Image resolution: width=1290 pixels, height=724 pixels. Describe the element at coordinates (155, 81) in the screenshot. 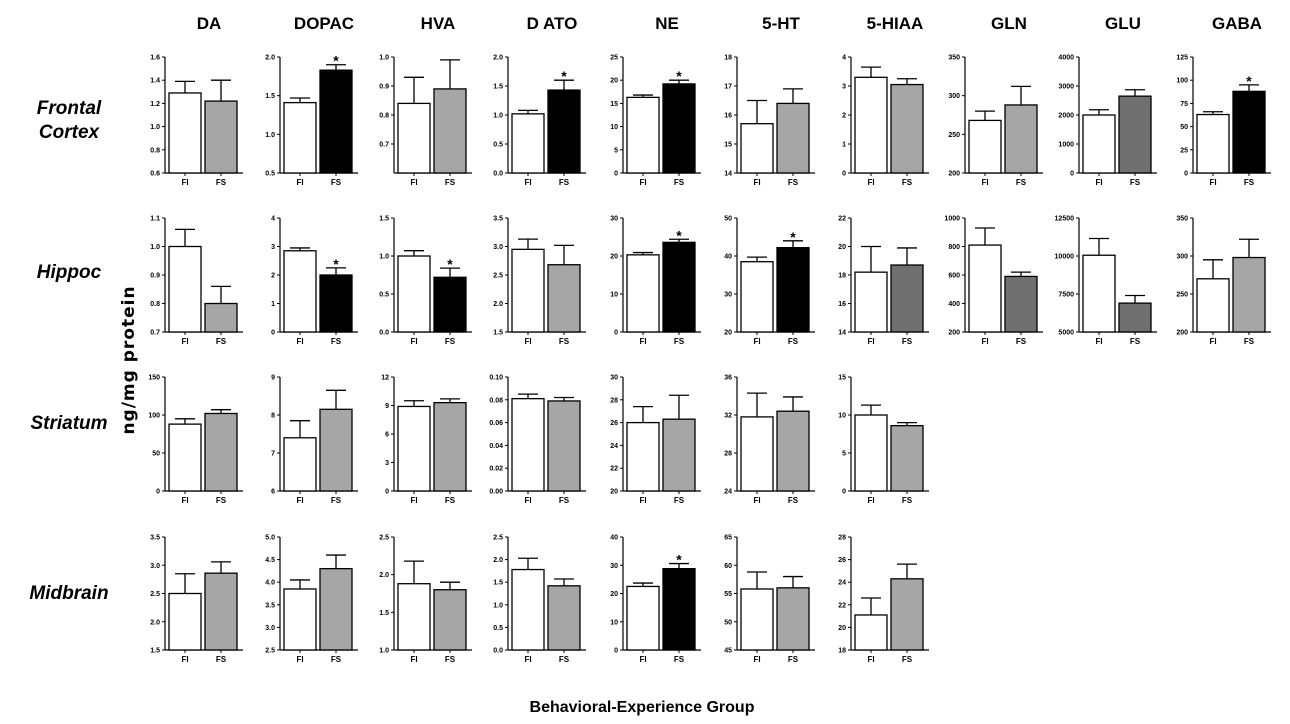

I see `y-tick-label: 1.4` at that location.